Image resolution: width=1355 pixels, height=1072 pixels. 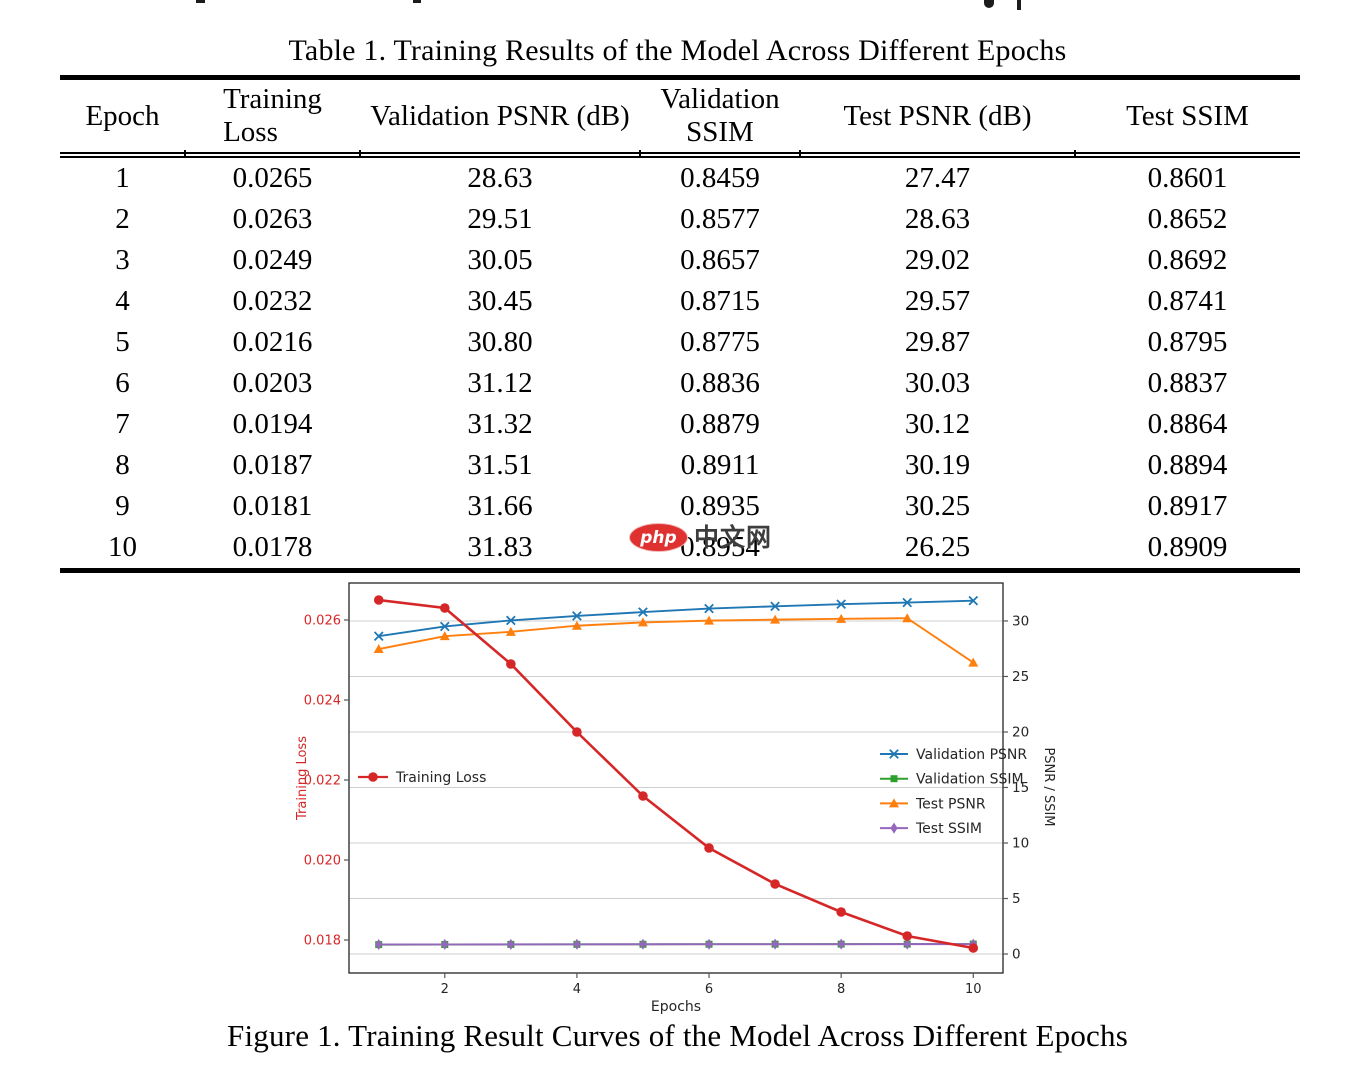 I want to click on table-cell: 0.8909, so click(x=1187, y=547).